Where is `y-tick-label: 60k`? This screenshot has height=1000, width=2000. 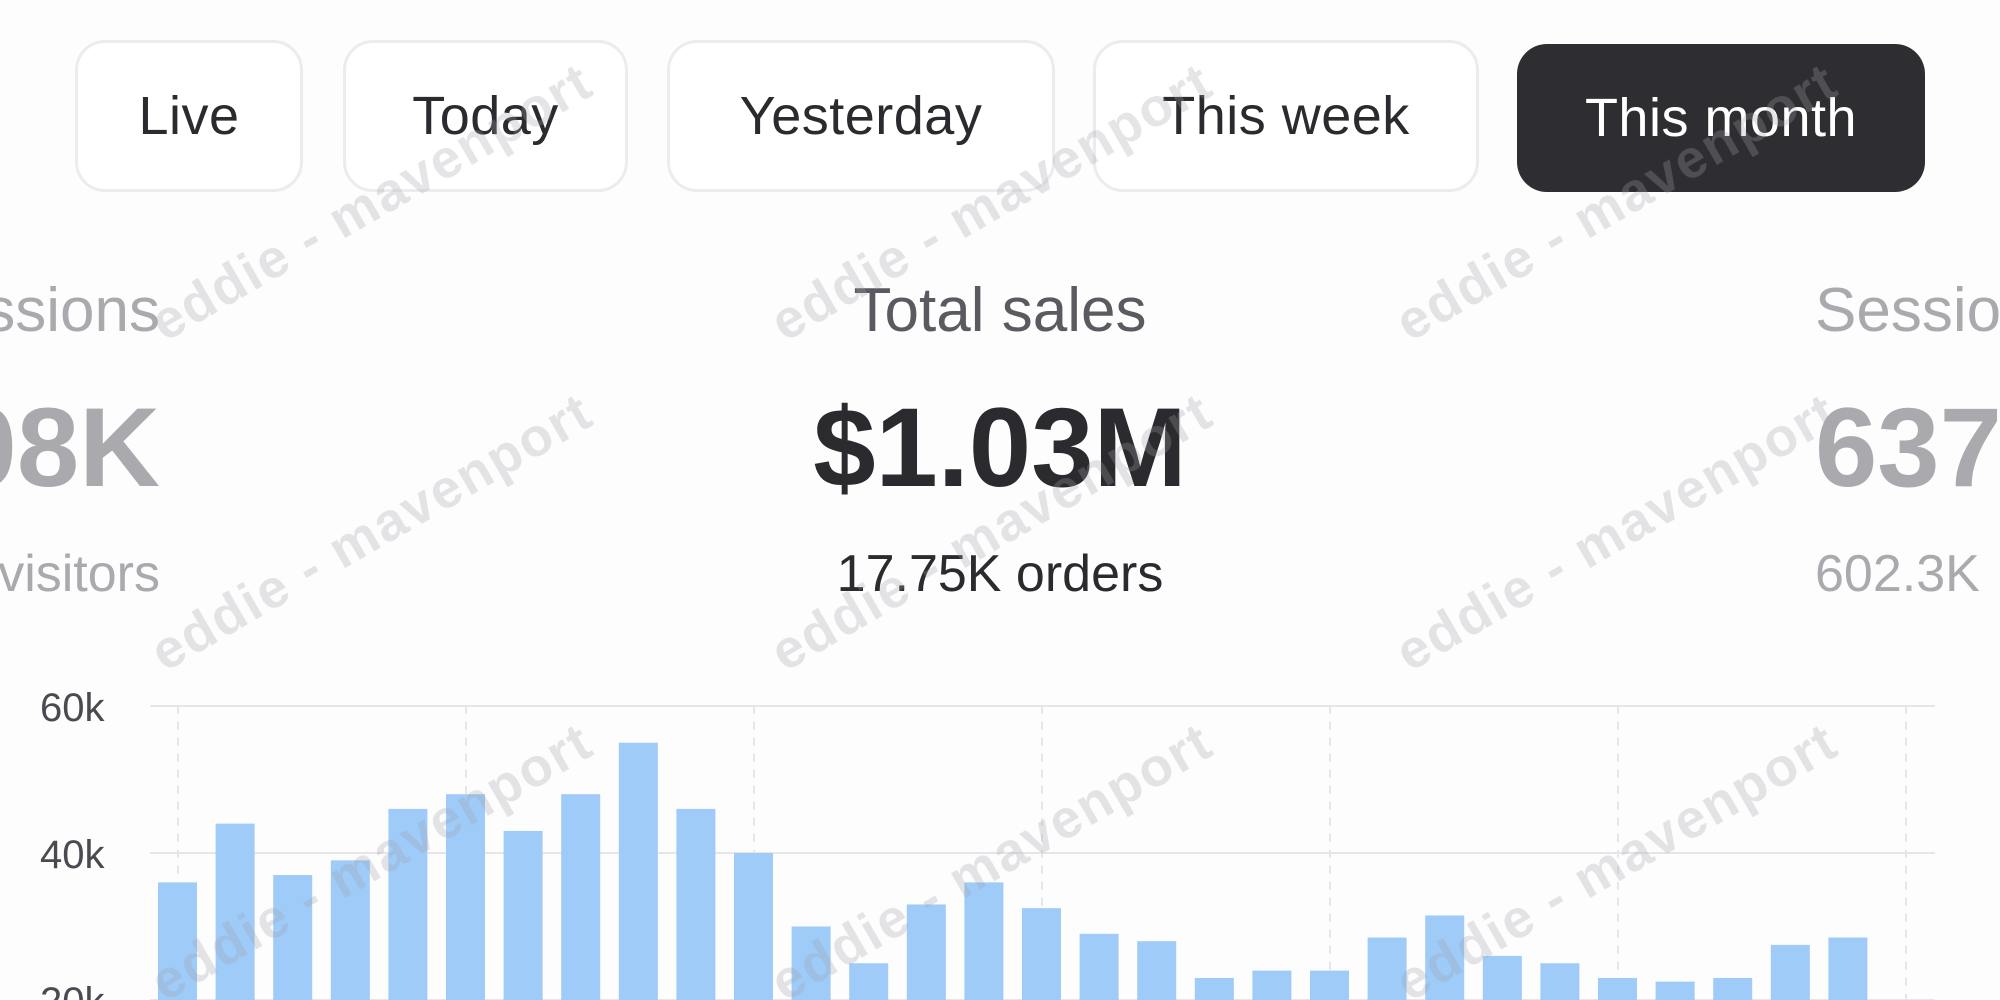
y-tick-label: 60k is located at coordinates (72, 708).